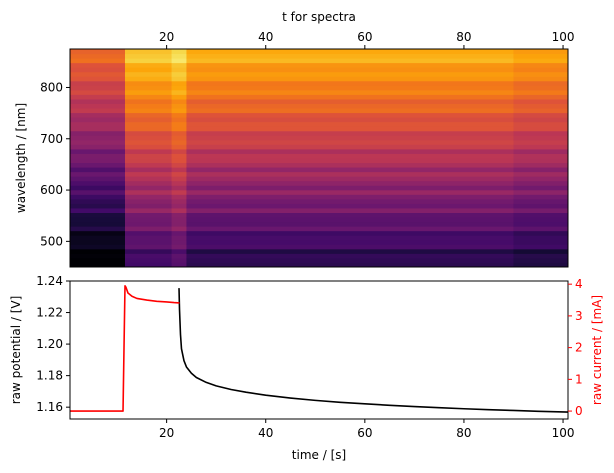  I want to click on line-x-tick-label: 60, so click(364, 433).